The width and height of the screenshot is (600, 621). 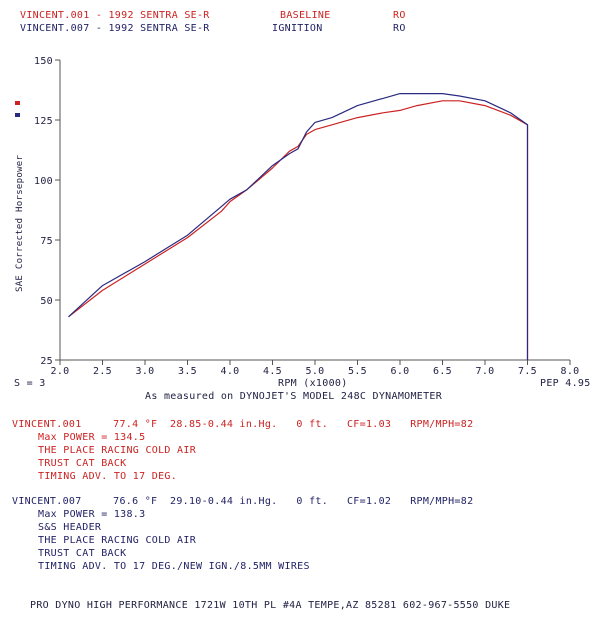 What do you see at coordinates (115, 28) in the screenshot?
I see `header-file-2: VINCENT.007 - 1992 SENTRA SE-R` at bounding box center [115, 28].